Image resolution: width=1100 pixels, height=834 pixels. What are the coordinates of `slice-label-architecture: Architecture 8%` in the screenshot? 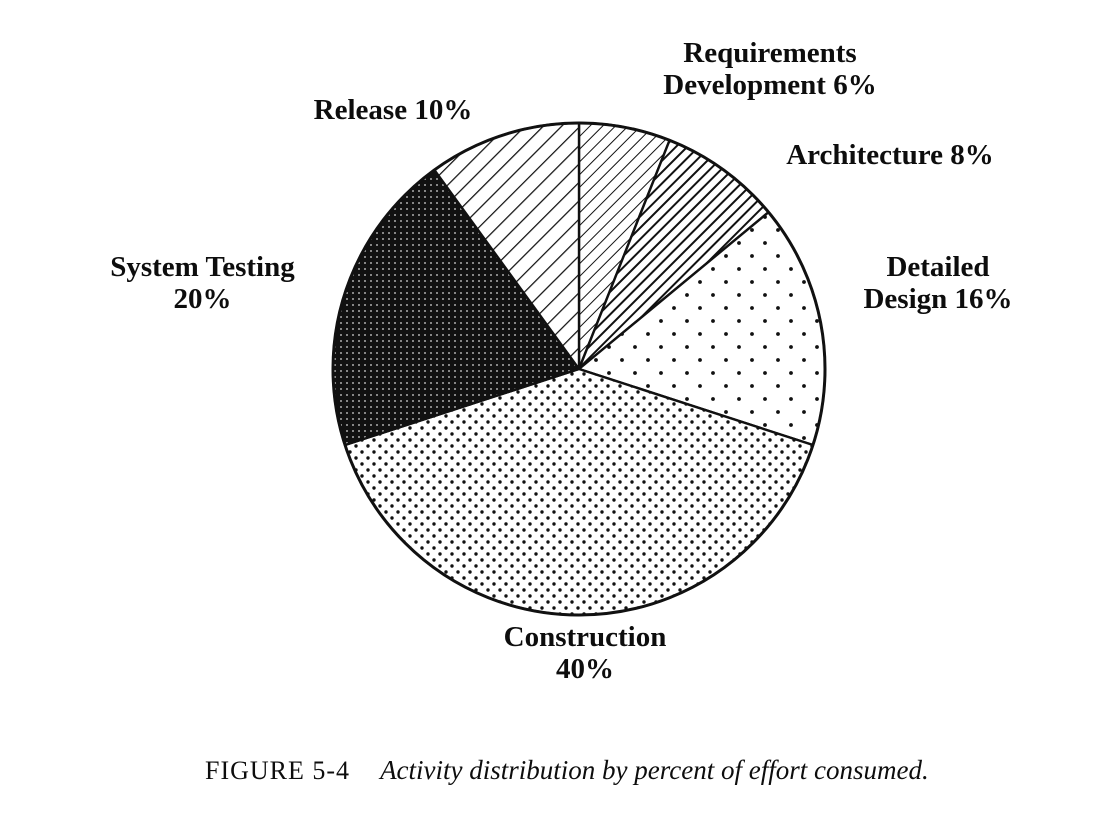 It's located at (890, 155).